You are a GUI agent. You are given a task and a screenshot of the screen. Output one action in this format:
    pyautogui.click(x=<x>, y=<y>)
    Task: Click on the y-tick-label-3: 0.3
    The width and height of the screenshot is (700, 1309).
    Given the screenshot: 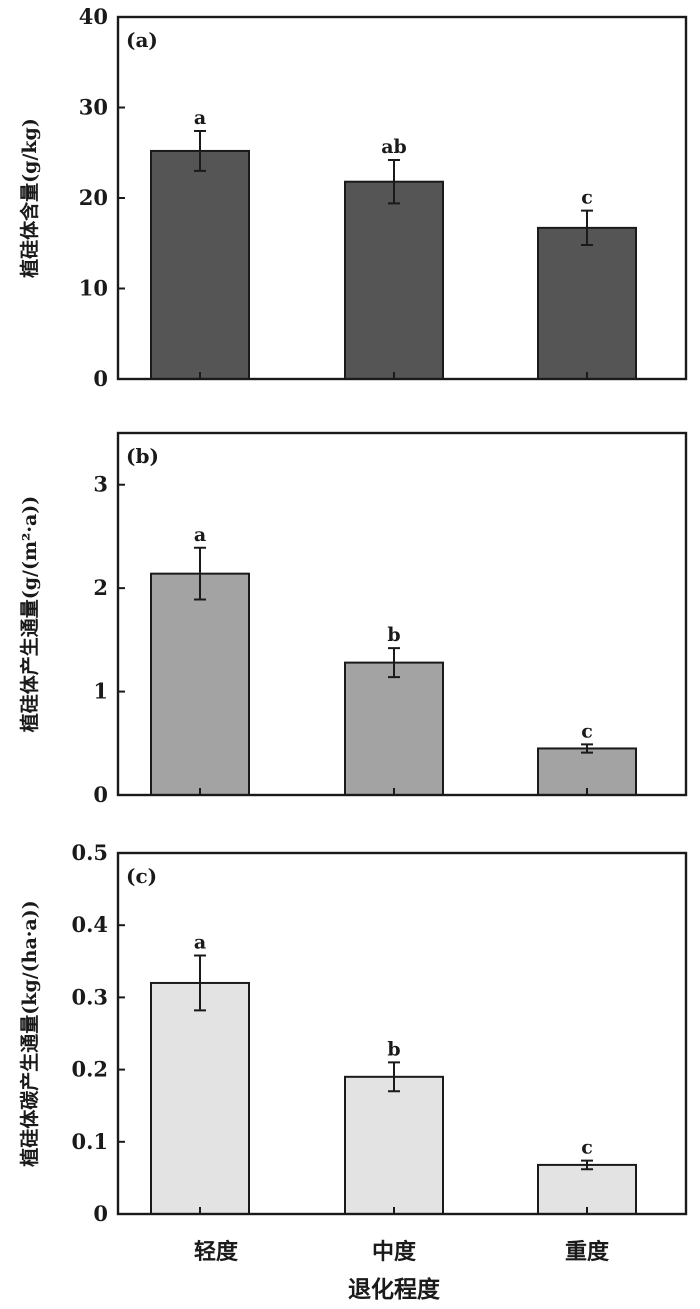 What is the action you would take?
    pyautogui.click(x=89, y=996)
    